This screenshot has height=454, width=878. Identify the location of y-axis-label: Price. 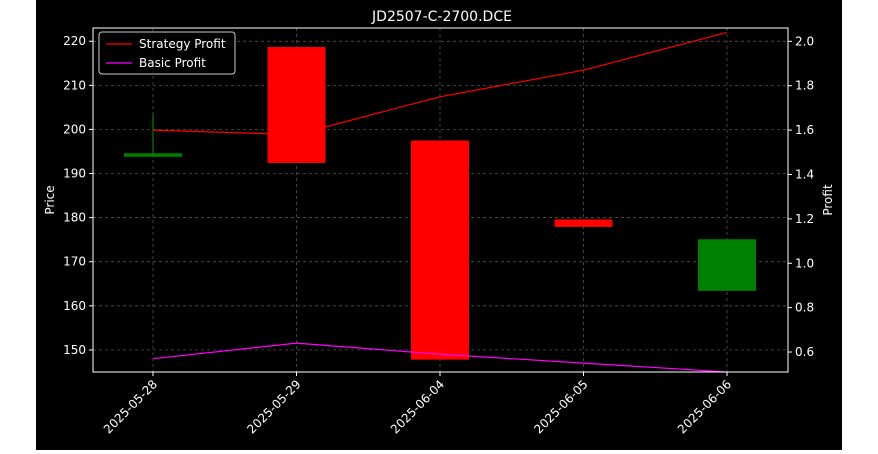
(50, 199).